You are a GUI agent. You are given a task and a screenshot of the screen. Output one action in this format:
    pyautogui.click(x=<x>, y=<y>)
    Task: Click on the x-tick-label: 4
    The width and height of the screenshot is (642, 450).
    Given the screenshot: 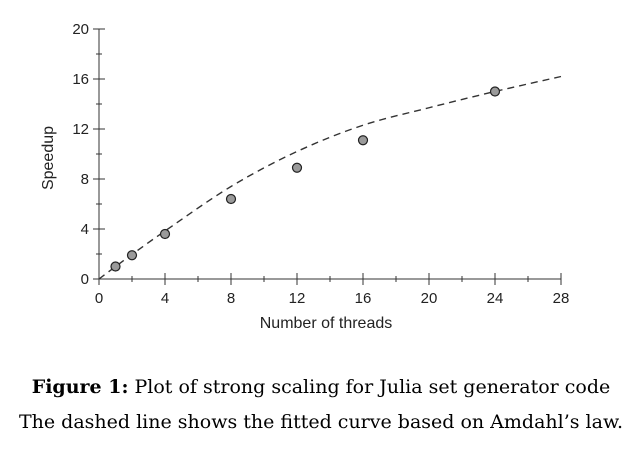 What is the action you would take?
    pyautogui.click(x=165, y=298)
    